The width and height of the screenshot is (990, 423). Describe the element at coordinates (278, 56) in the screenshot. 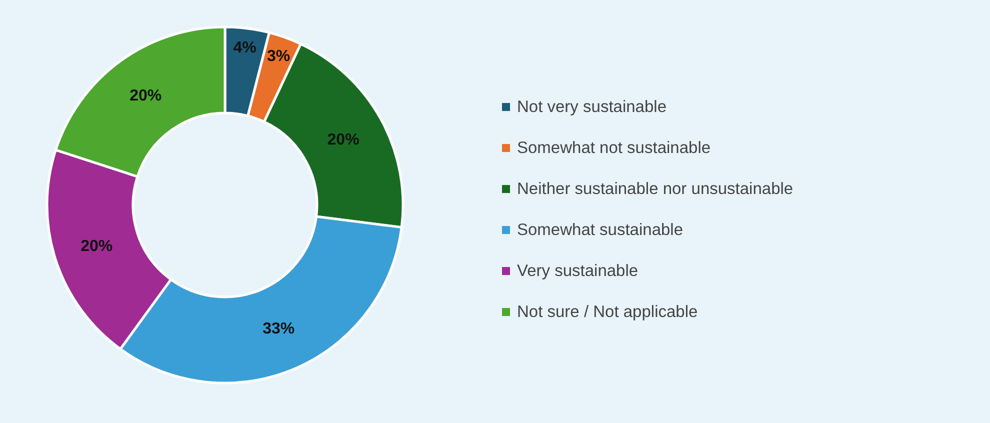

I see `data-label: 3%` at that location.